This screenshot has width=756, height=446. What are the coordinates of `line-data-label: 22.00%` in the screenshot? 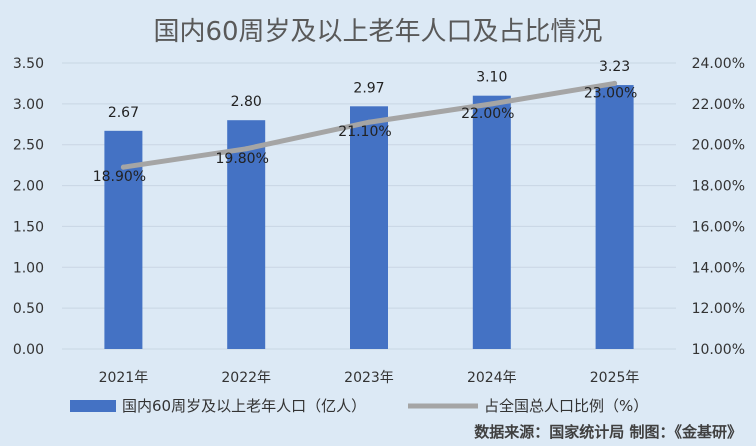 It's located at (487, 114).